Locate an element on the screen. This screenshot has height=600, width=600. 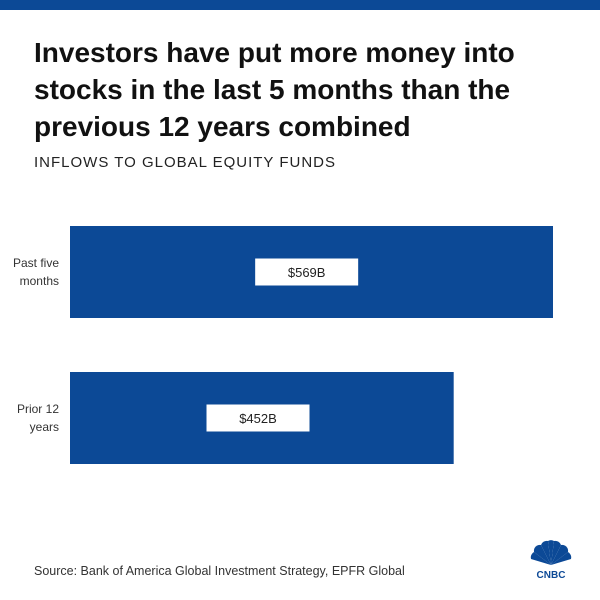
cnbc-peacock-logo: CNBC is located at coordinates (551, 560).